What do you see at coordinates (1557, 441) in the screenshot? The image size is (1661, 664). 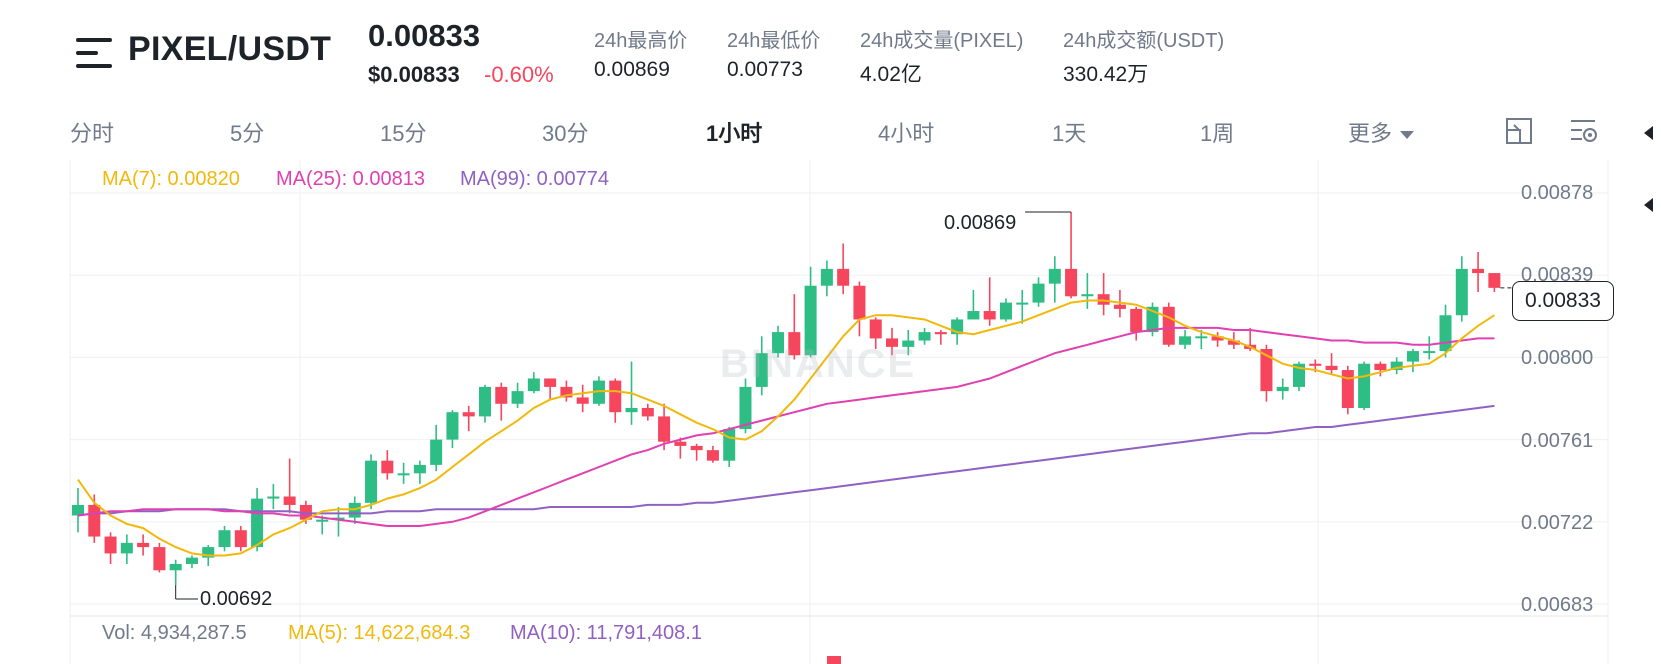 I see `y-tick: 0.00761` at bounding box center [1557, 441].